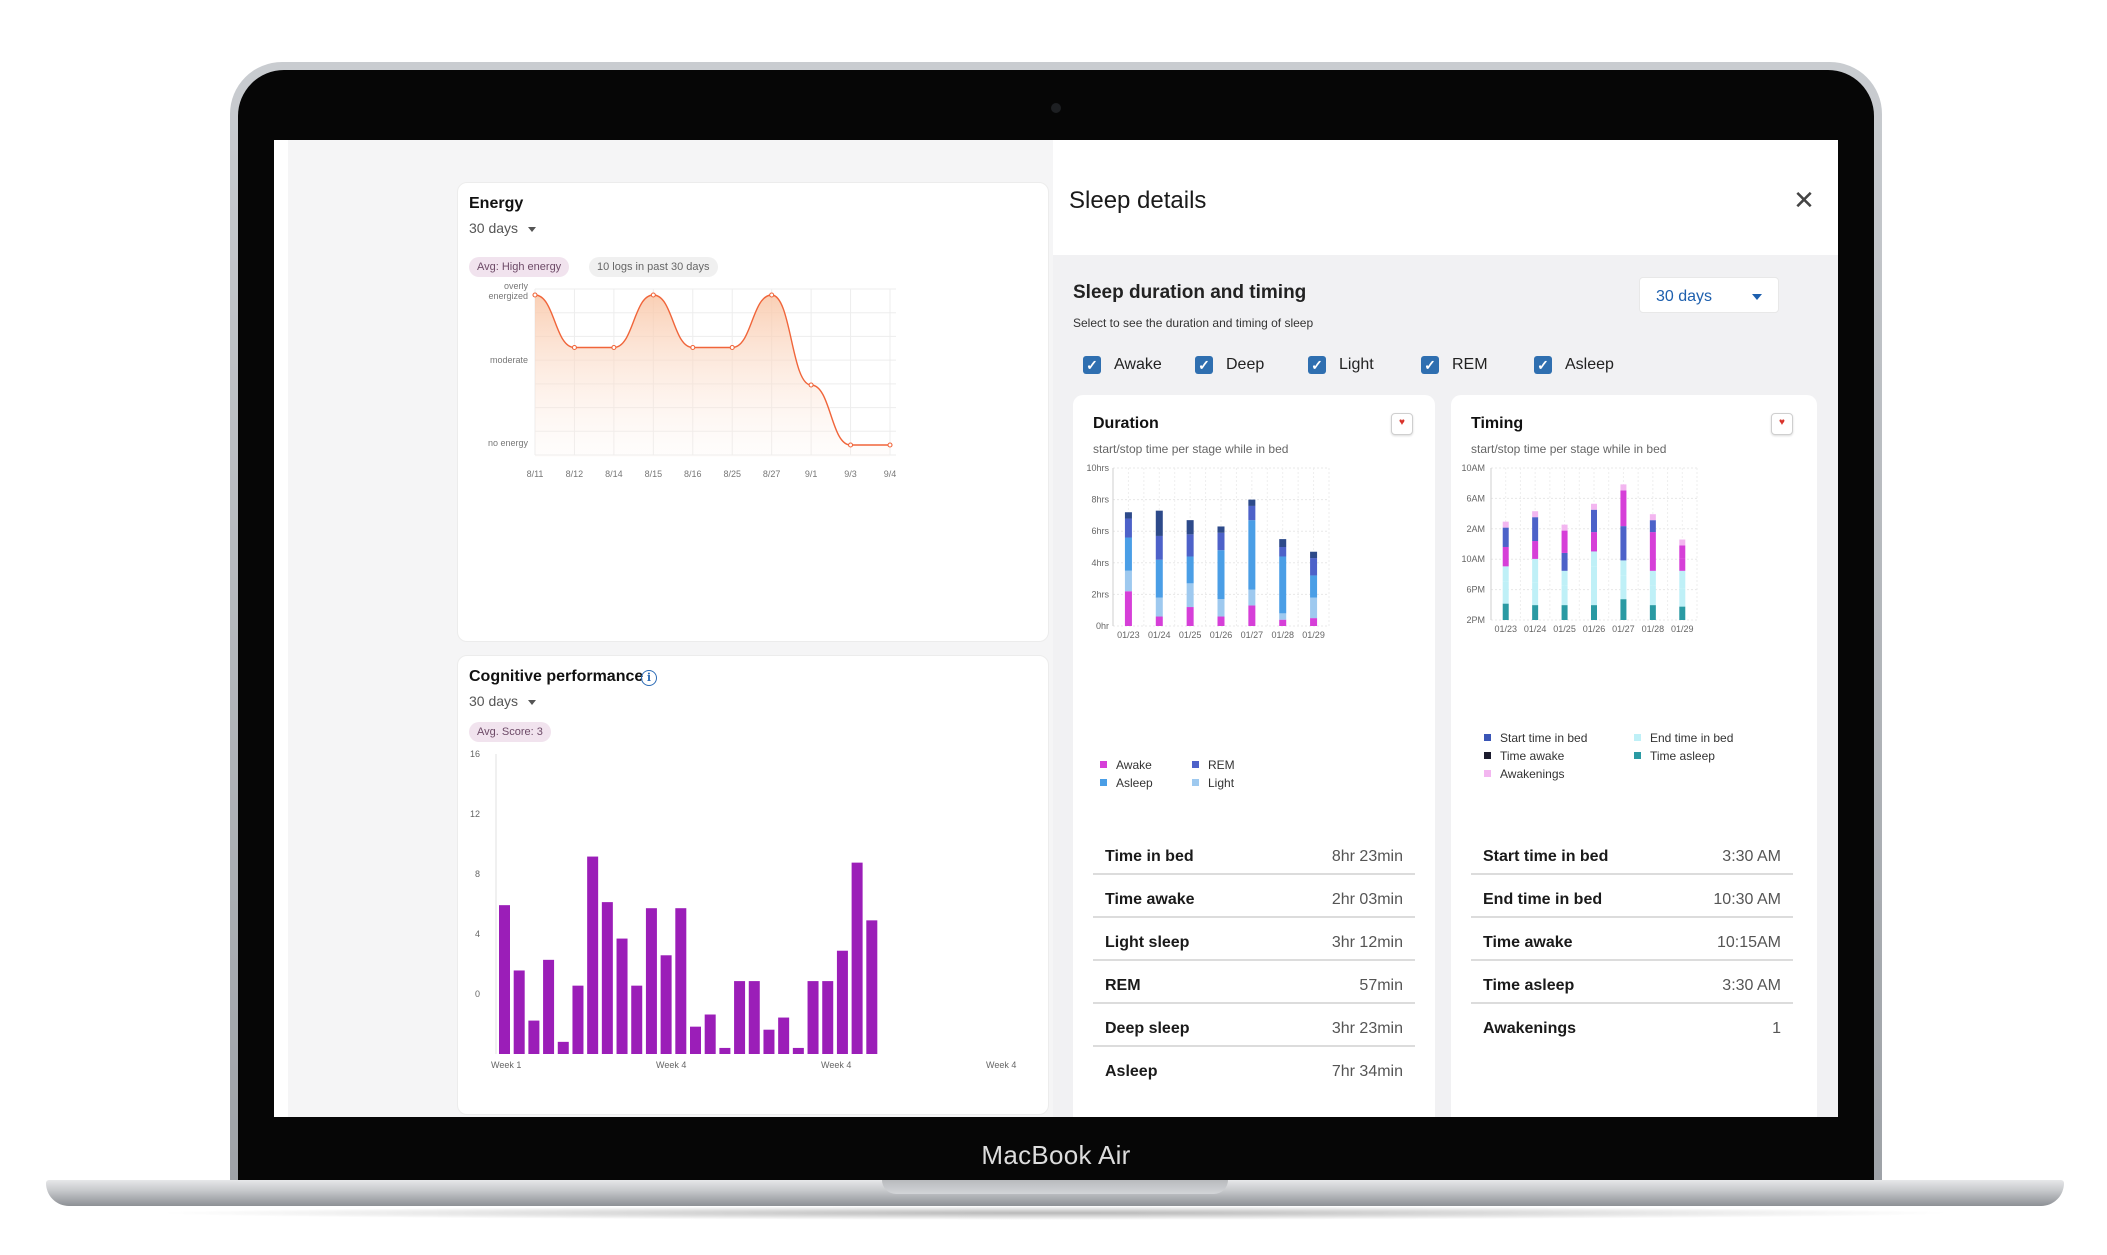 This screenshot has height=1255, width=2107. What do you see at coordinates (1709, 295) in the screenshot?
I see `sleep-range-select: 30 days` at bounding box center [1709, 295].